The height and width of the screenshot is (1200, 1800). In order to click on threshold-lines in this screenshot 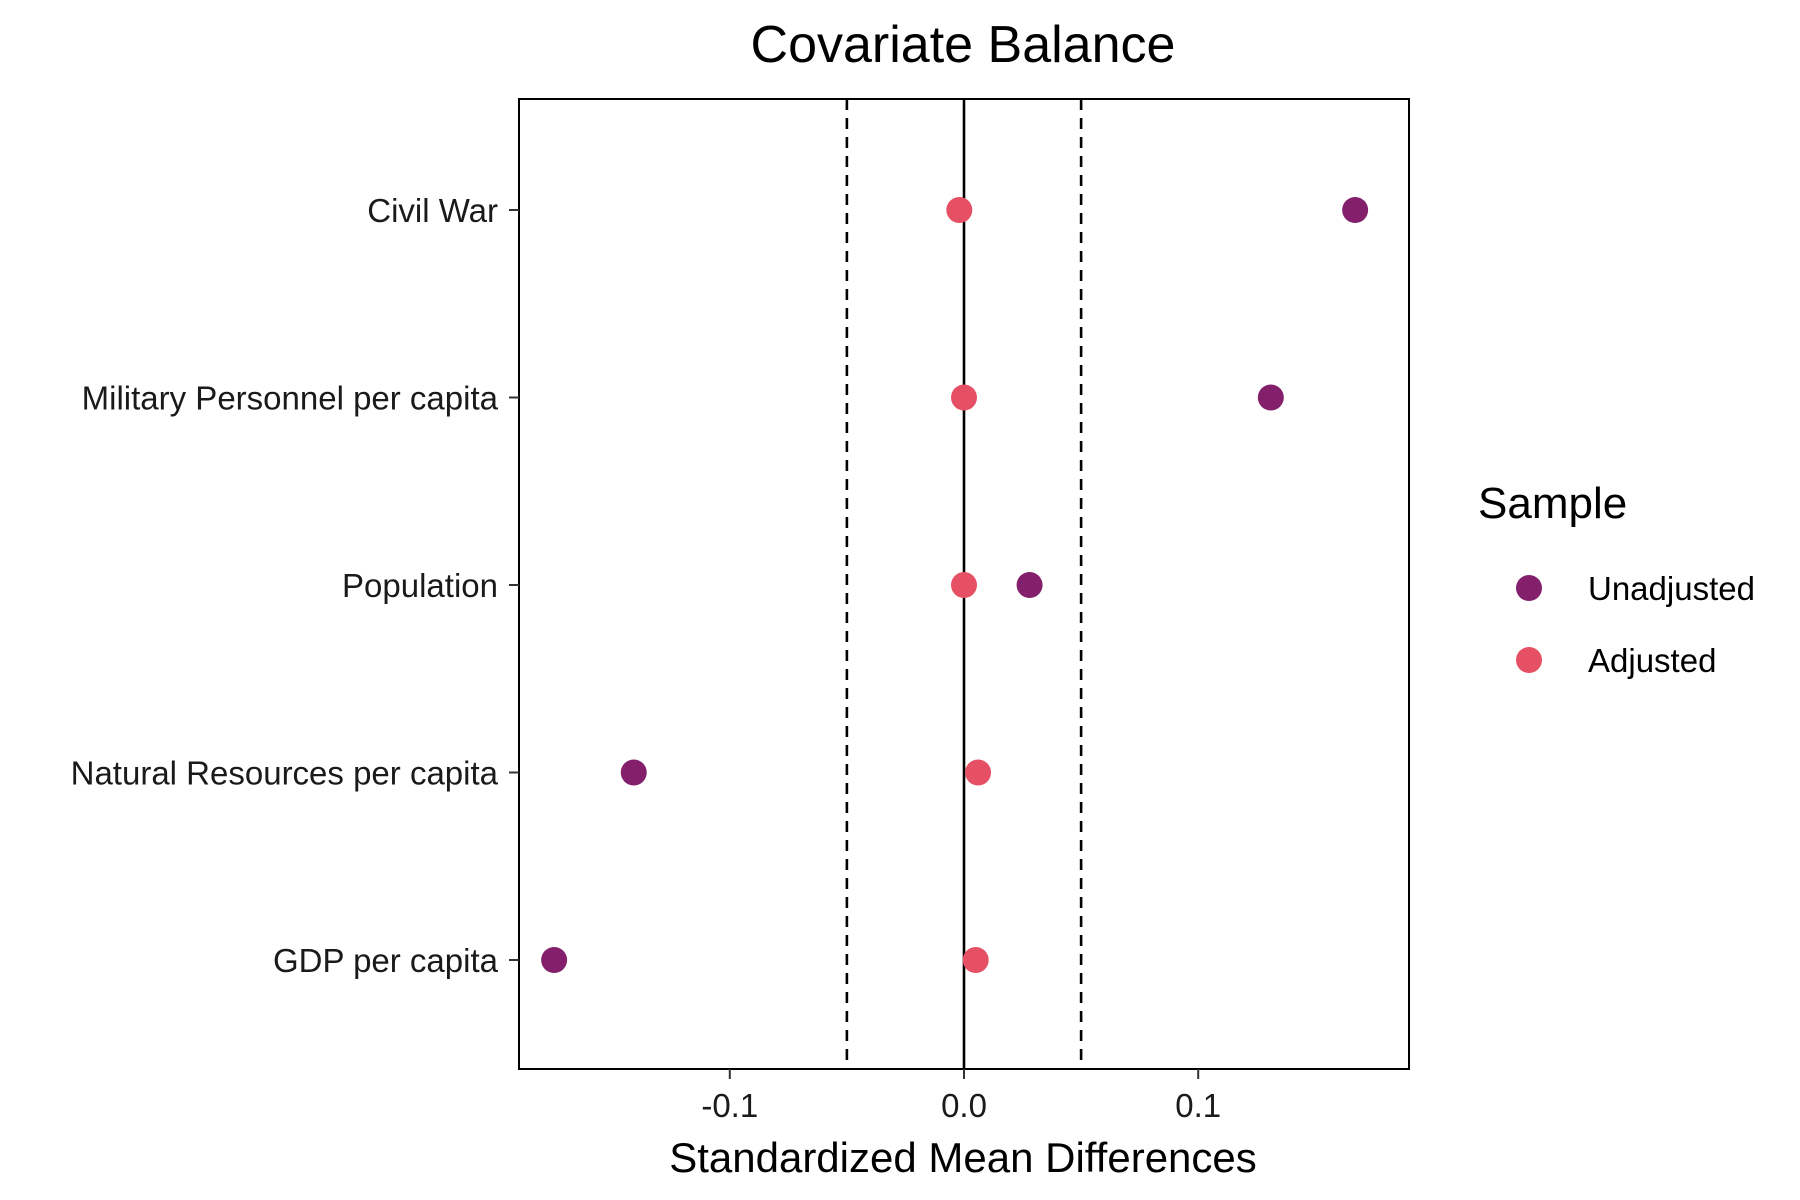, I will do `click(964, 584)`.